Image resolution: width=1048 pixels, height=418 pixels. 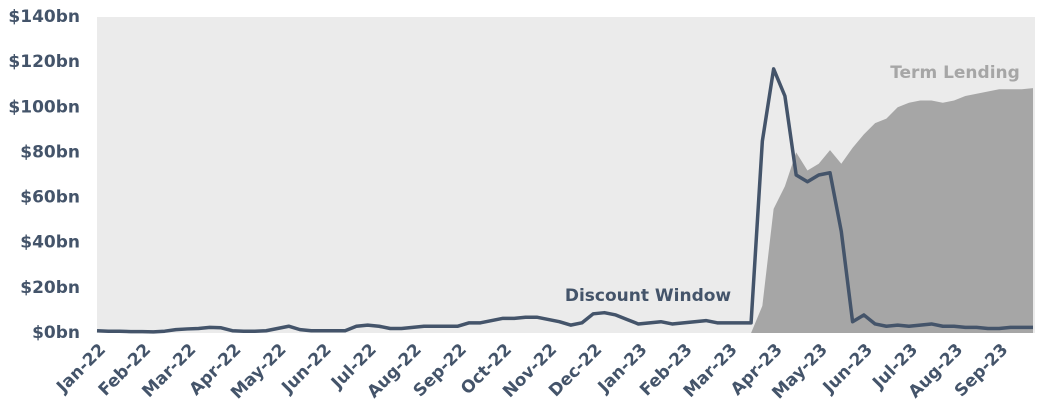 I want to click on y-tick-label: $100bn, so click(x=44, y=107).